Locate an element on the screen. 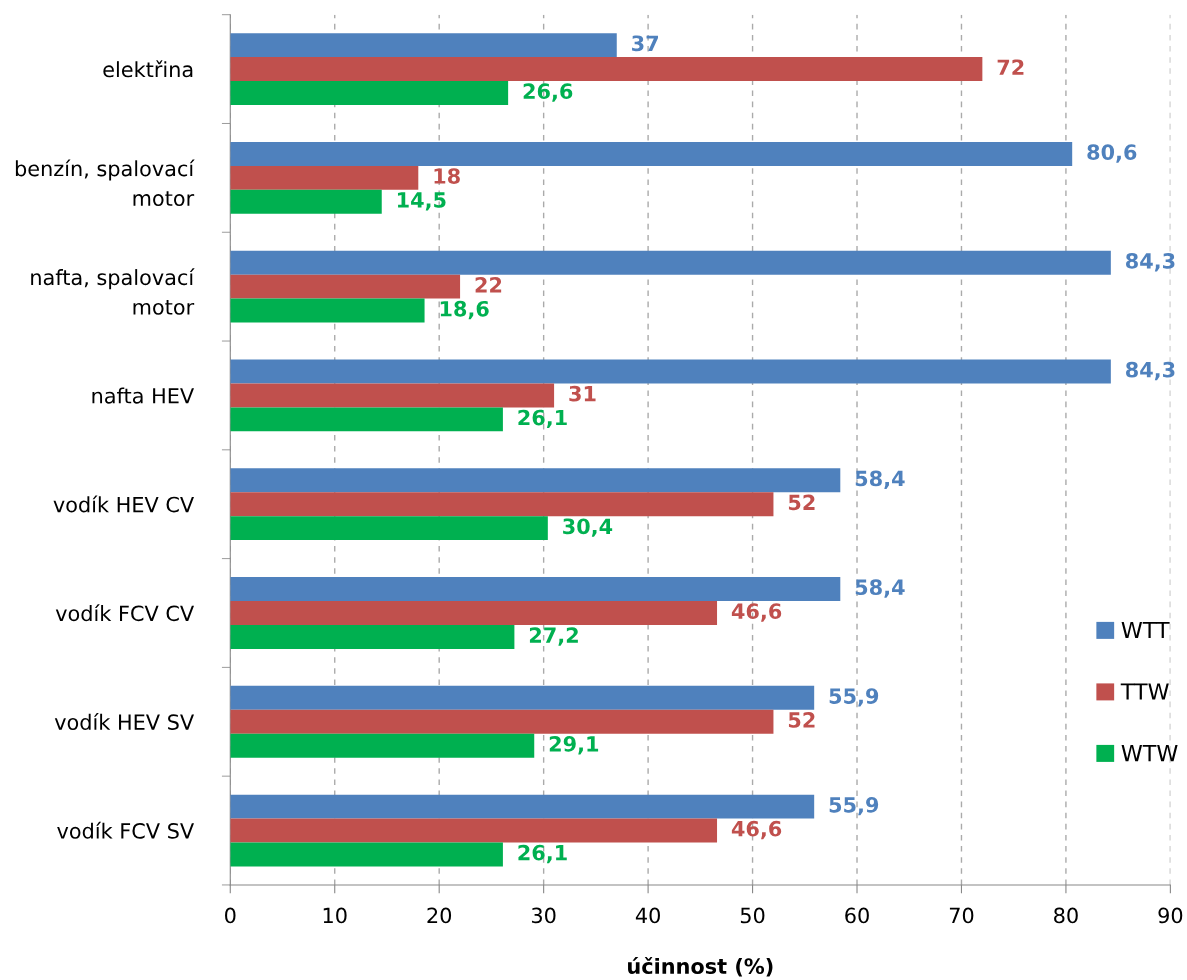  x-tick-label: 10 is located at coordinates (335, 915).